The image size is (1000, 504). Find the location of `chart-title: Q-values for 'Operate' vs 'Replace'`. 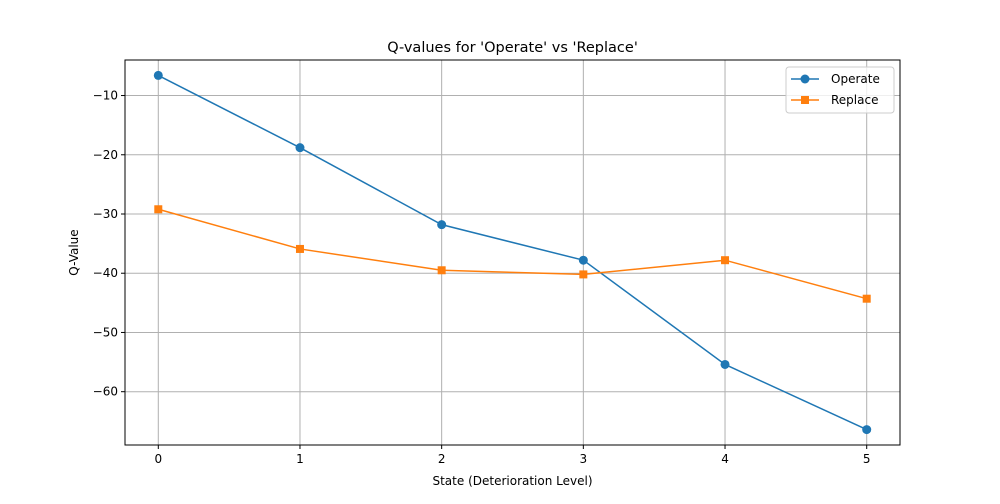

chart-title: Q-values for 'Operate' vs 'Replace' is located at coordinates (512, 48).